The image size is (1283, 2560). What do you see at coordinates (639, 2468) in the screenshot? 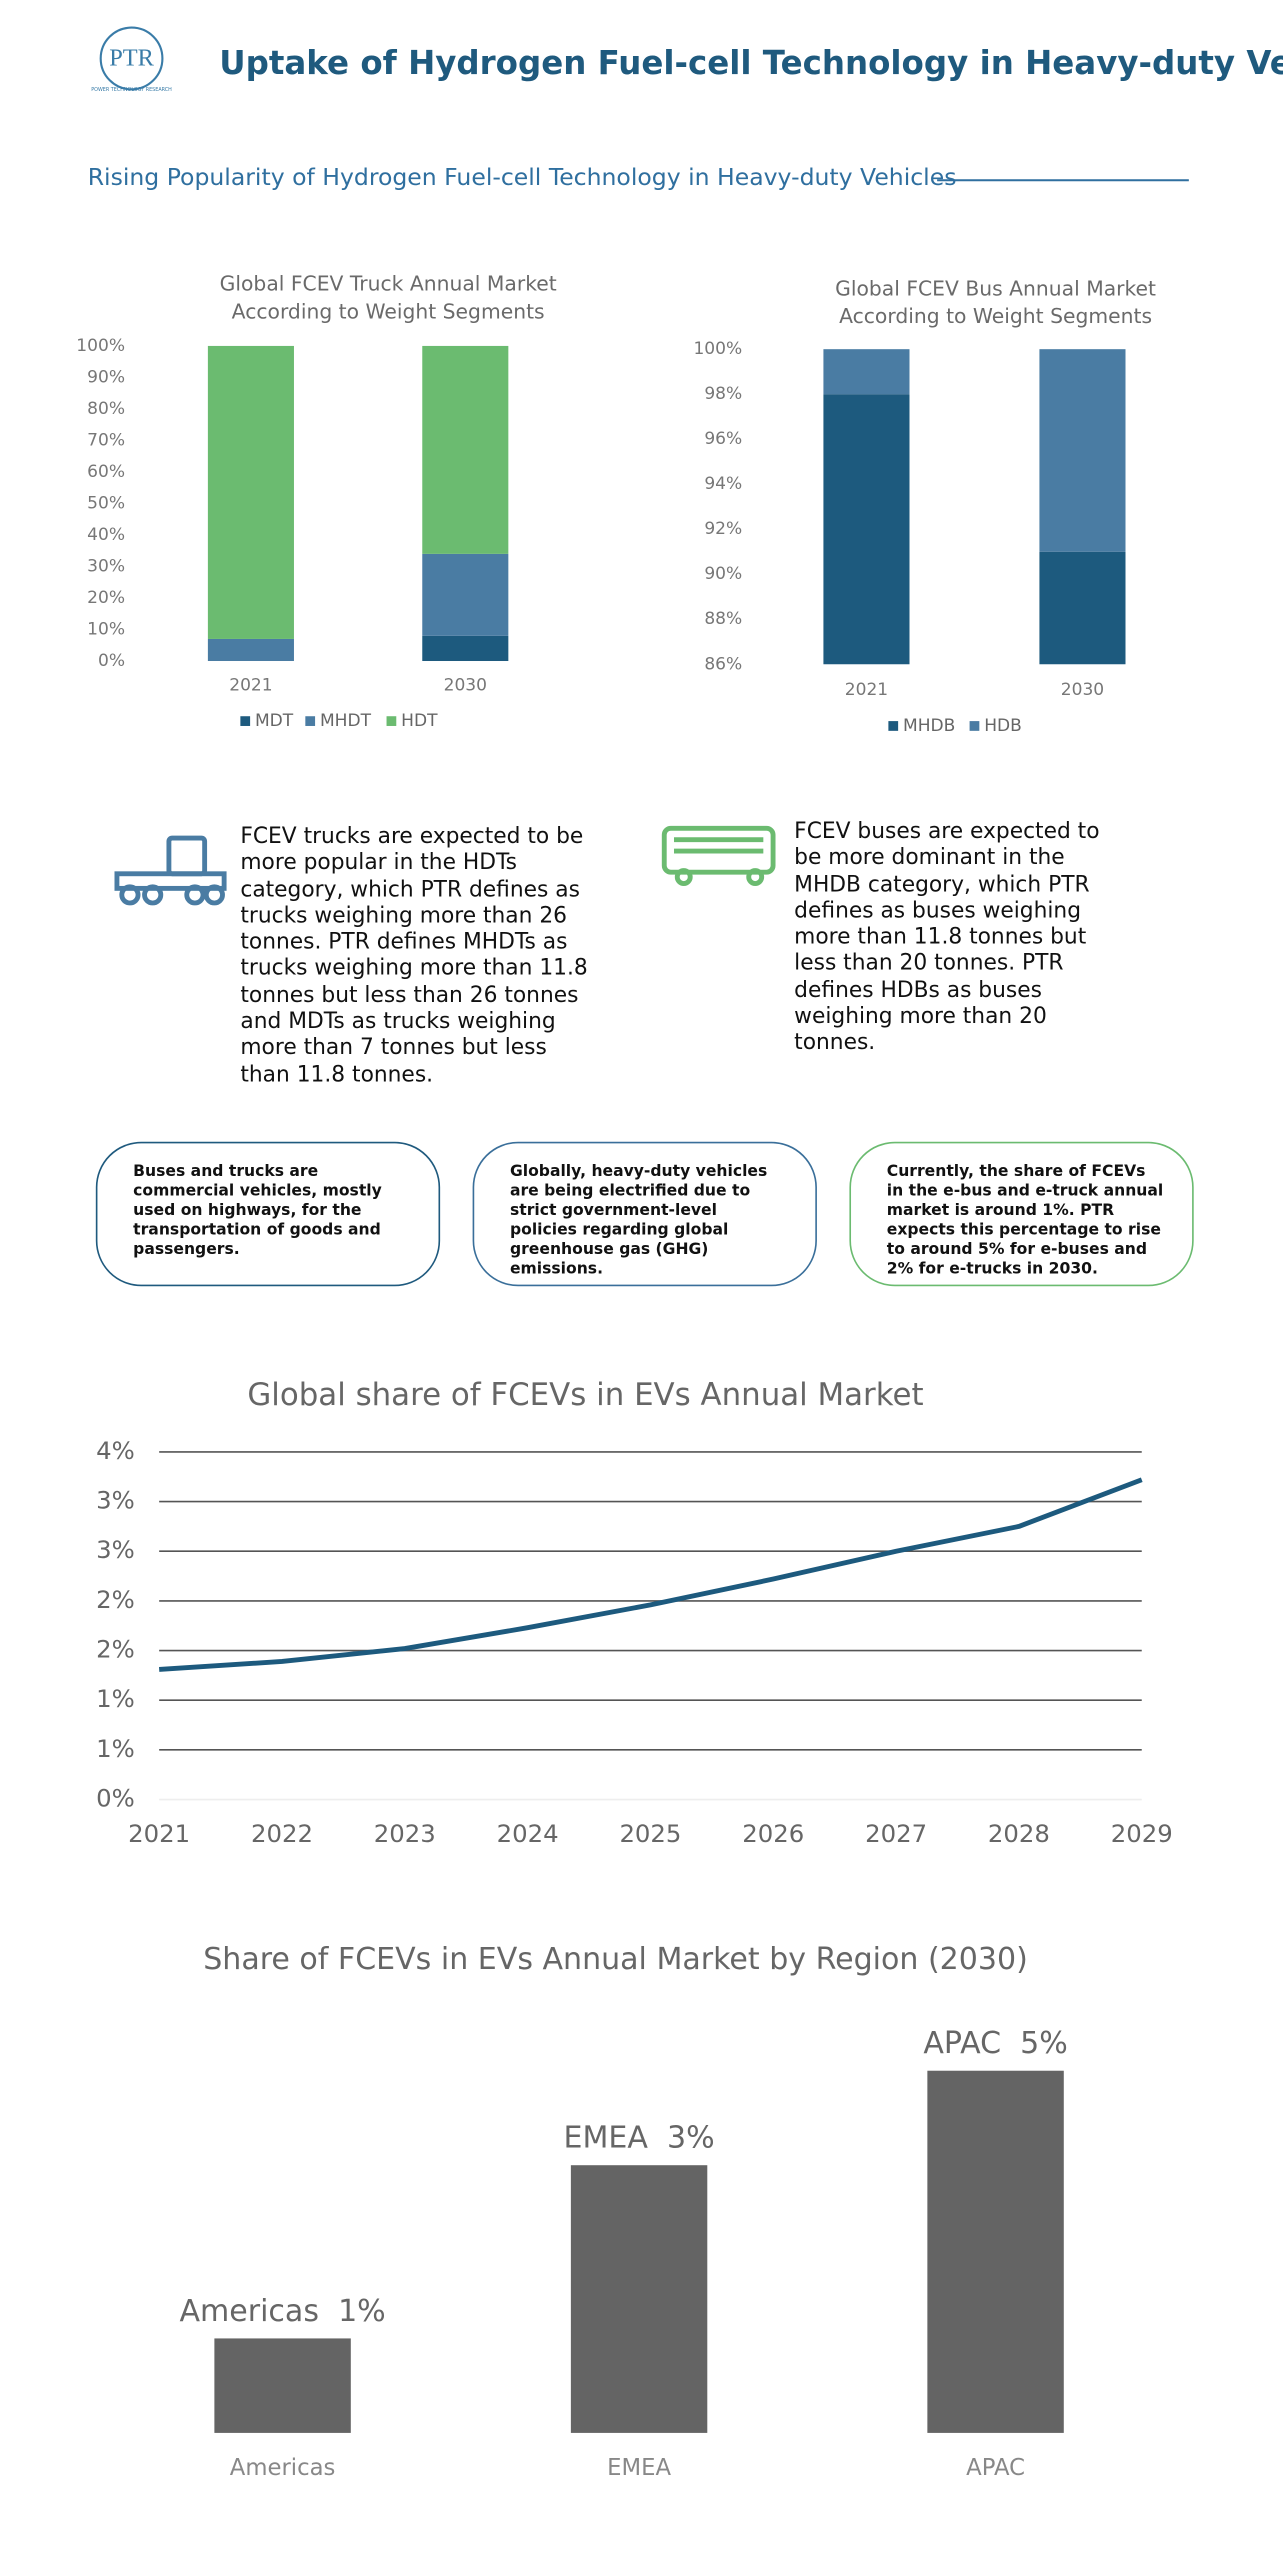
I see `x-tick-label: EMEA` at bounding box center [639, 2468].